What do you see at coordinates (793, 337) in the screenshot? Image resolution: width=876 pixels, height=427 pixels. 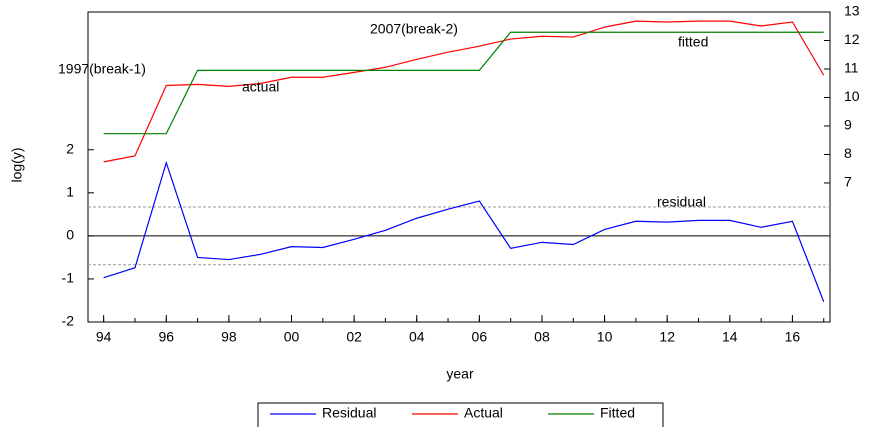 I see `x-tick-label: 16` at bounding box center [793, 337].